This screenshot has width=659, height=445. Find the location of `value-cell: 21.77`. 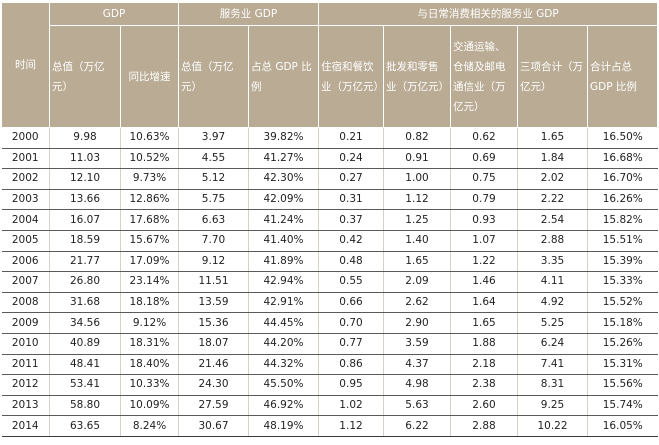

value-cell: 21.77 is located at coordinates (85, 262).